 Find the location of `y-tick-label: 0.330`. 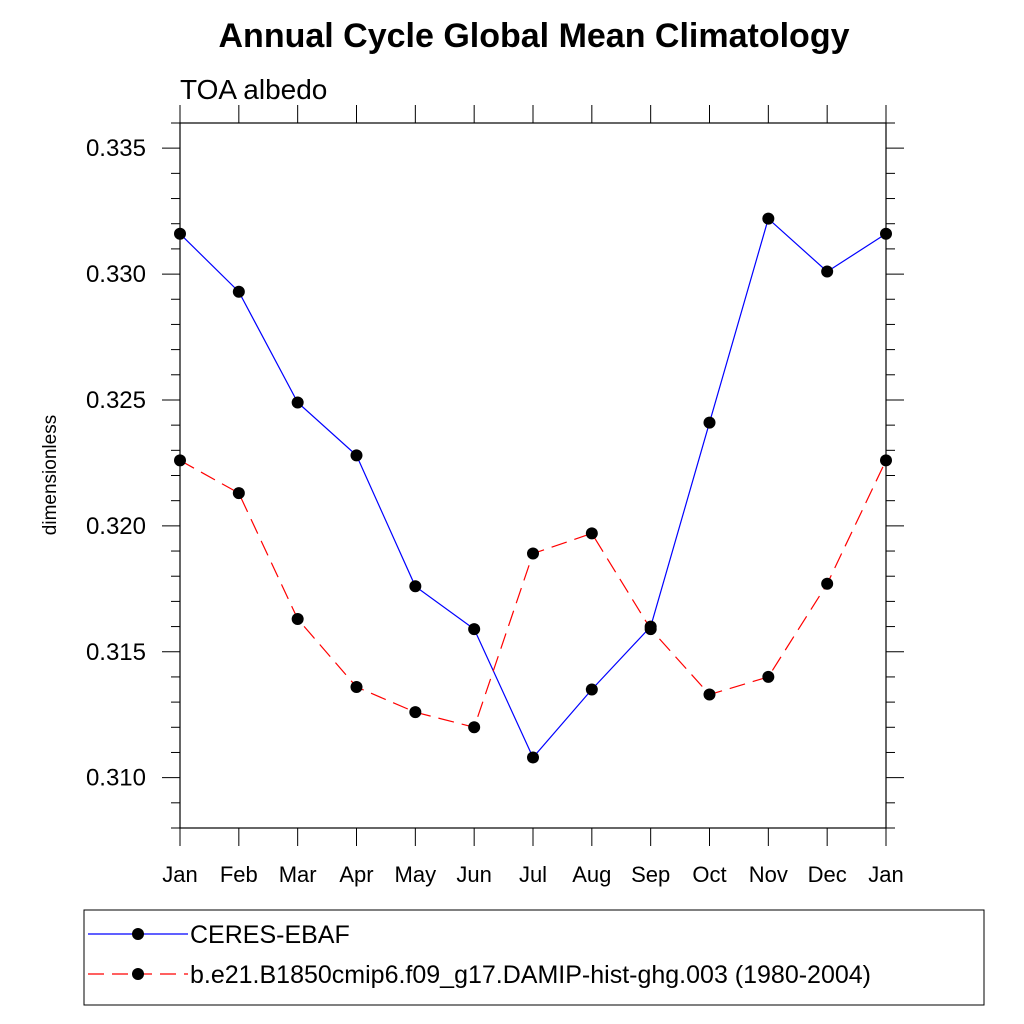

y-tick-label: 0.330 is located at coordinates (116, 274).